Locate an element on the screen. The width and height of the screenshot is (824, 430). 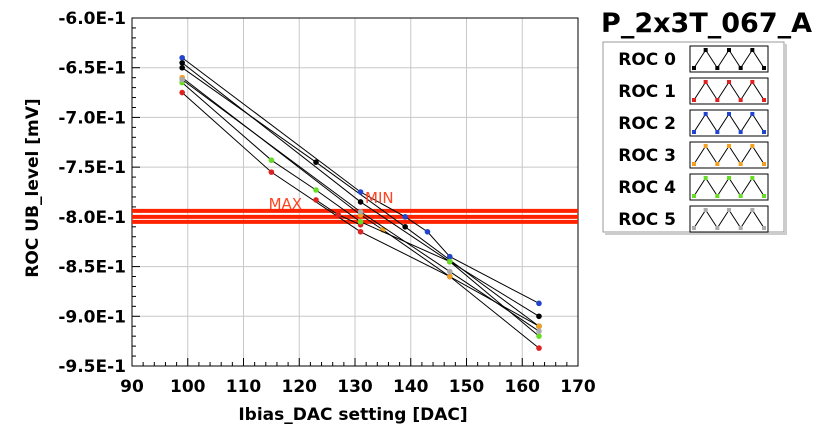
legend-label: ROC 0 is located at coordinates (647, 60).